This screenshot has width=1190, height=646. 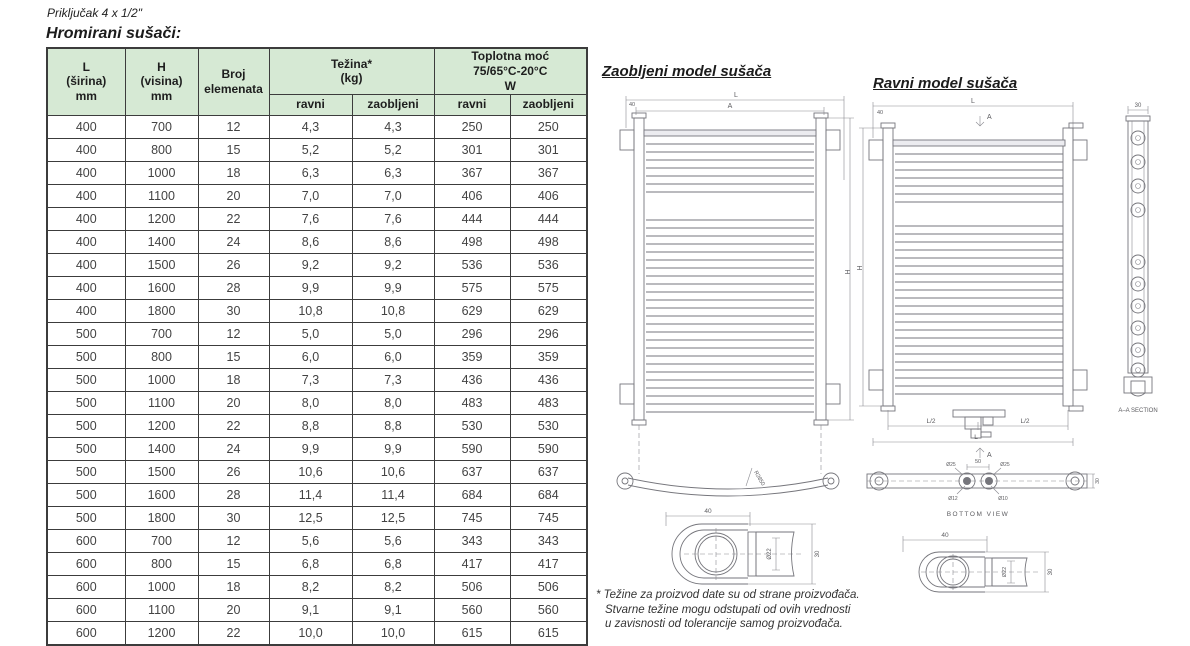 I want to click on cell-tezina-zaobljeni: 10,0, so click(x=393, y=632).